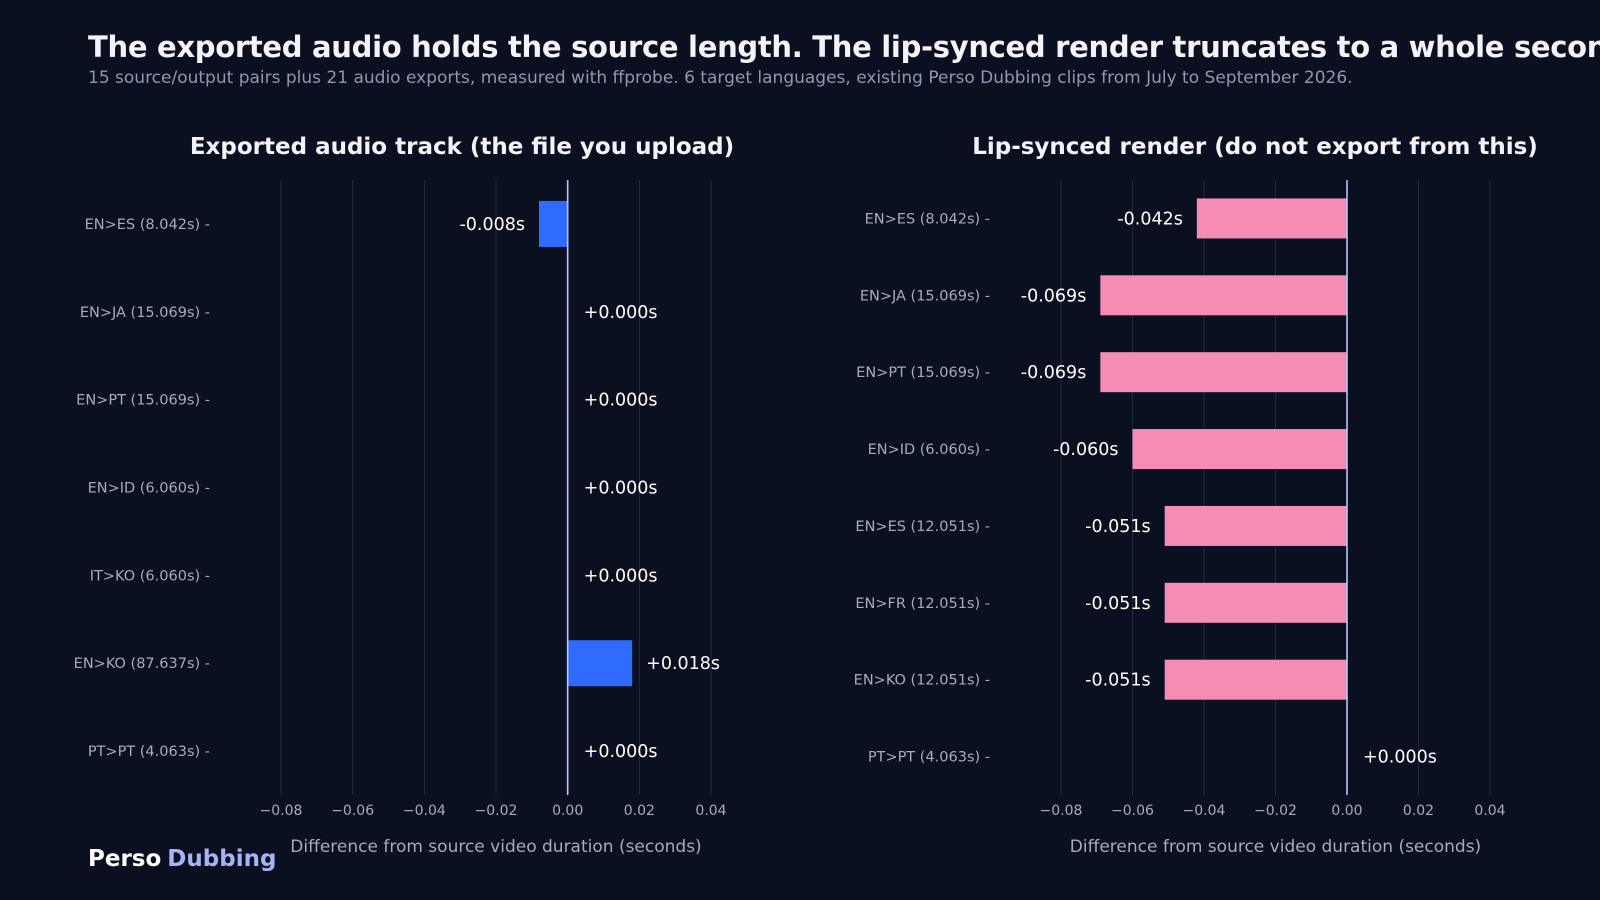 This screenshot has width=1600, height=900. I want to click on category-label: EN>FR (12.051s) -, so click(922, 604).